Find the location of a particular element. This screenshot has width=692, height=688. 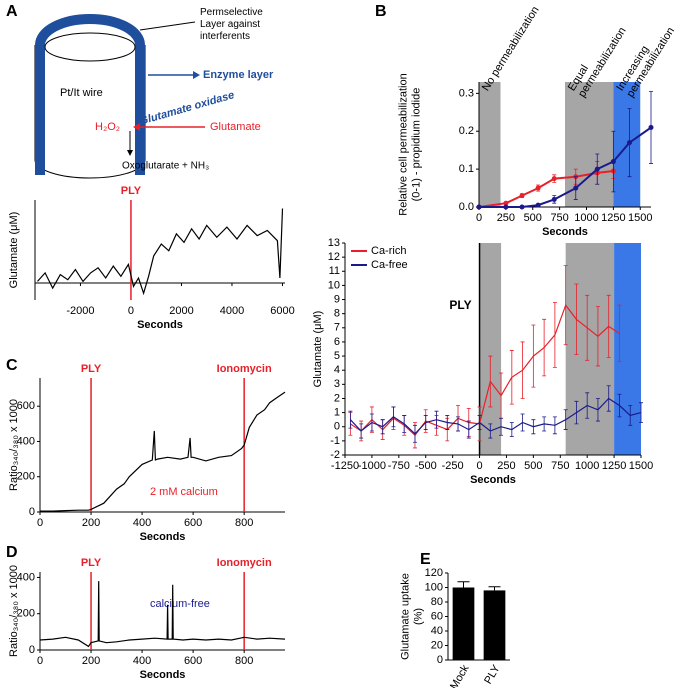

y-tick-label: 7 is located at coordinates (337, 328).